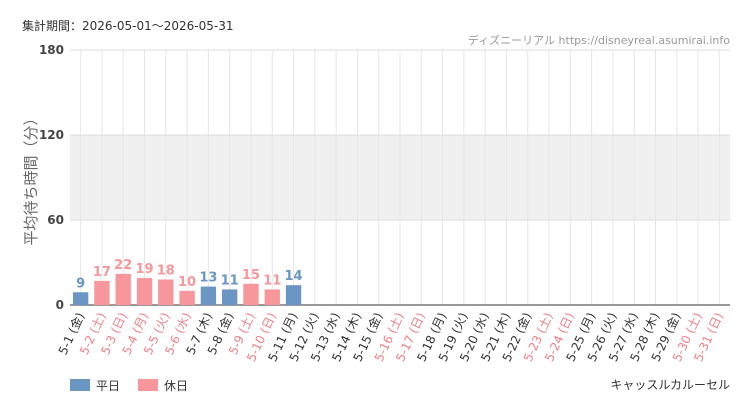  What do you see at coordinates (251, 275) in the screenshot?
I see `value-label: 15` at bounding box center [251, 275].